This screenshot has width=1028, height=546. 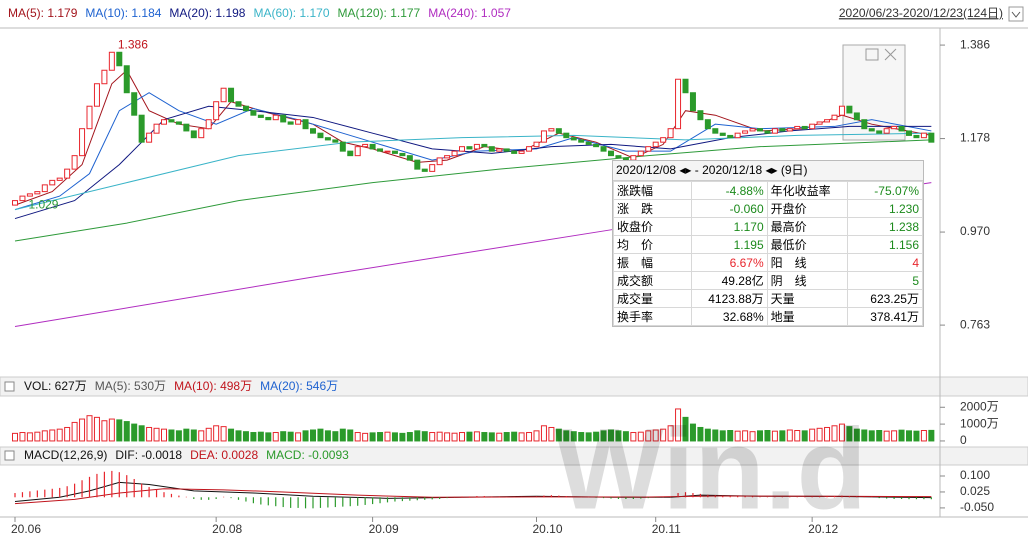 What do you see at coordinates (885, 280) in the screenshot?
I see `info-value: 5` at bounding box center [885, 280].